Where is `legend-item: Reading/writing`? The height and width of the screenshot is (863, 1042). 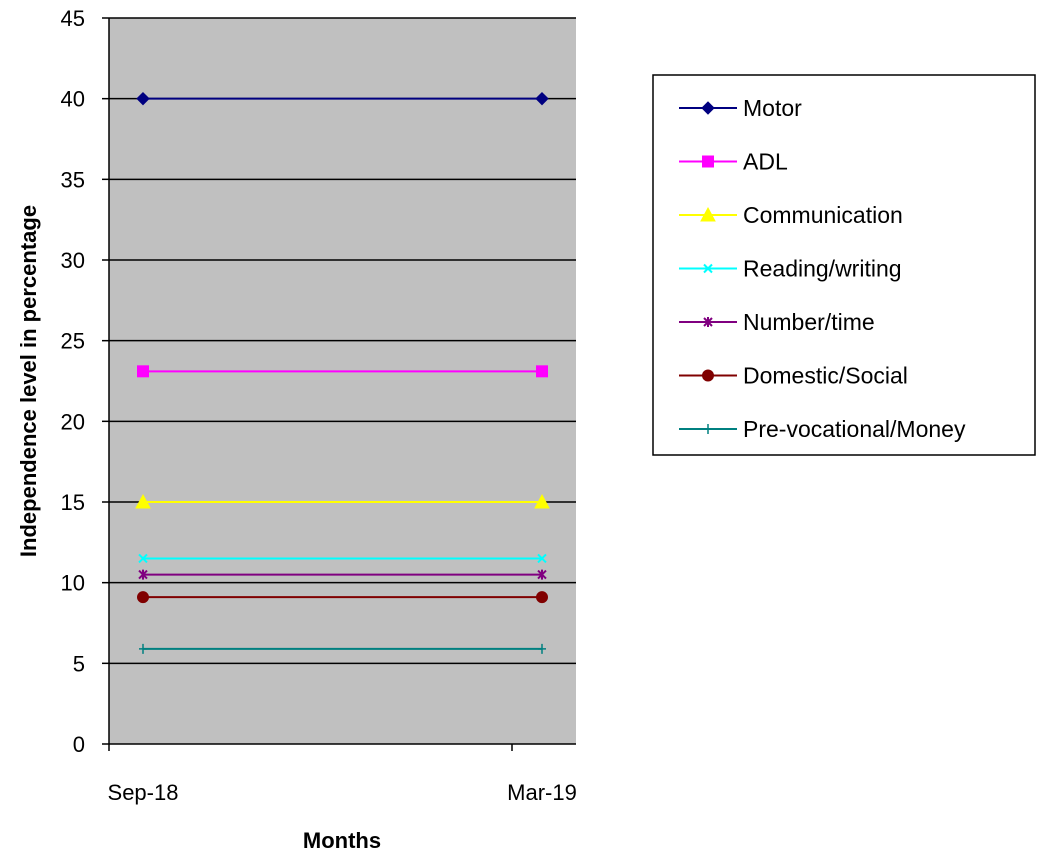 legend-item: Reading/writing is located at coordinates (790, 269).